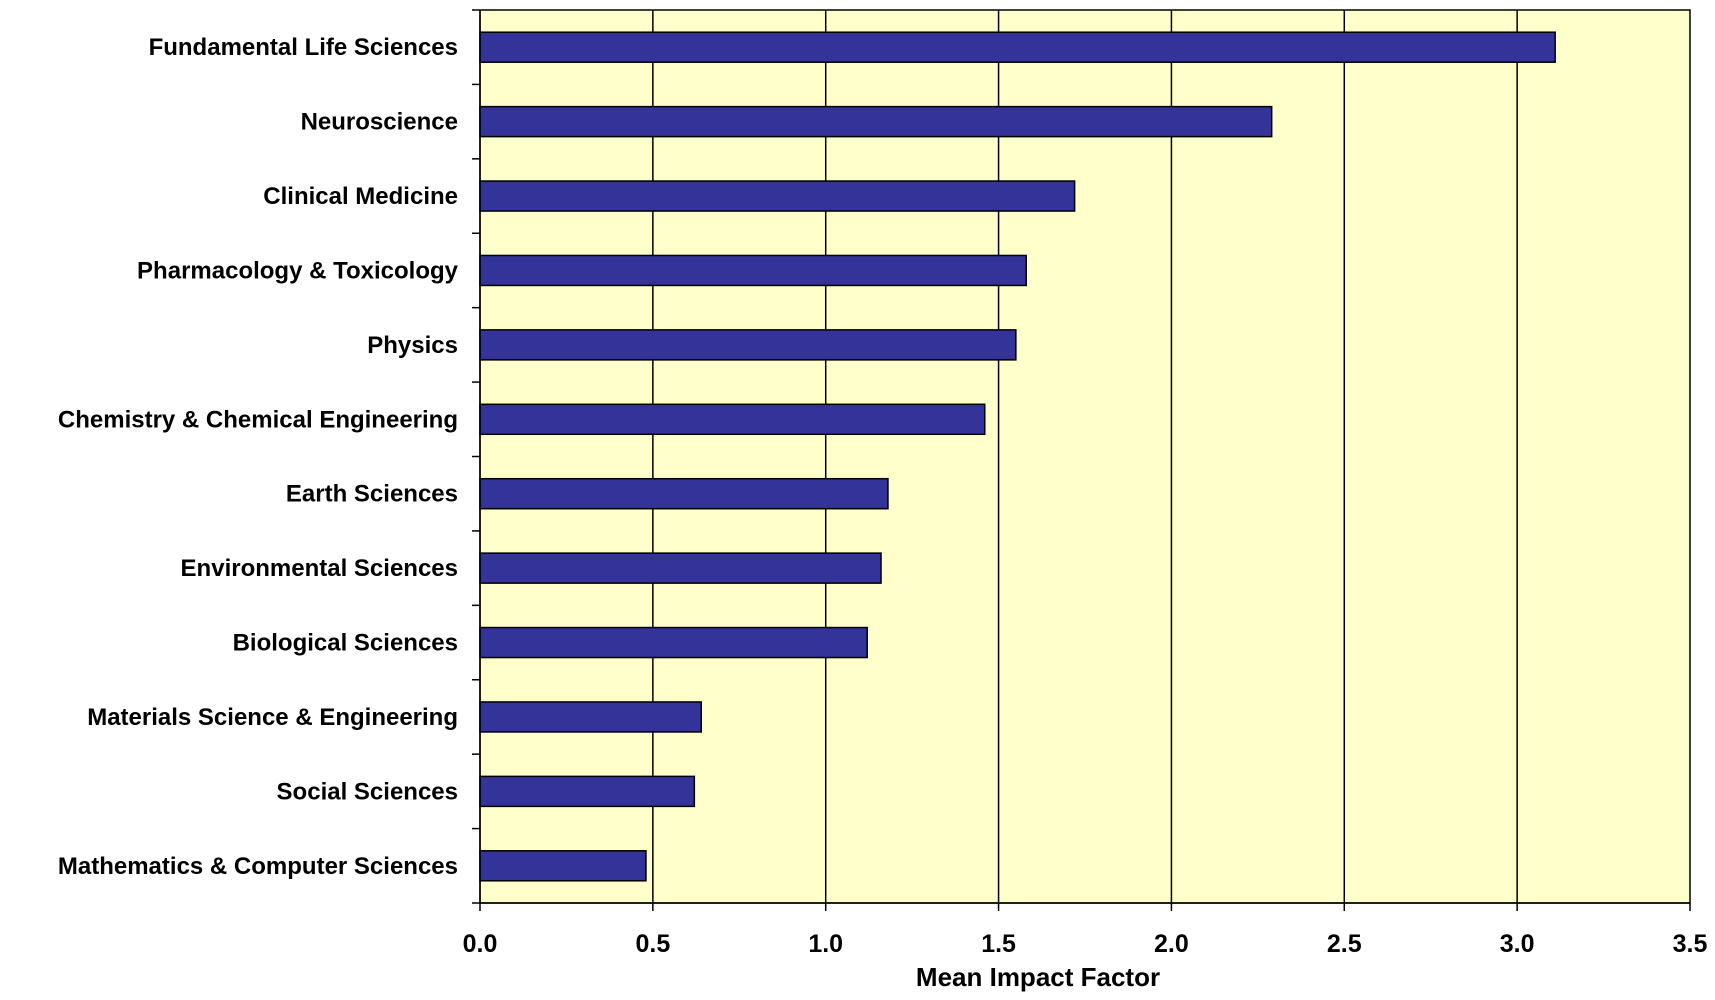 The width and height of the screenshot is (1715, 1000). I want to click on x-tick-label: 0.0, so click(480, 944).